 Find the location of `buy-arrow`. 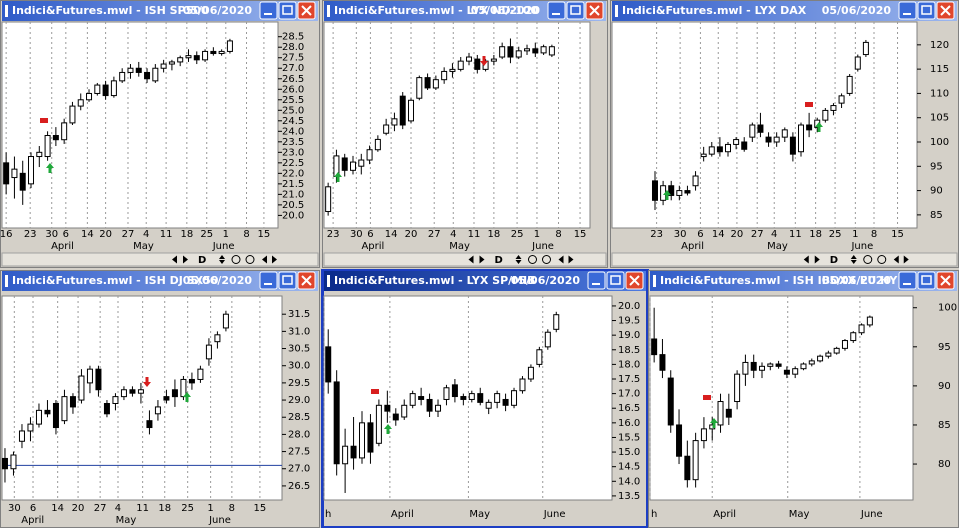

buy-arrow is located at coordinates (388, 429).